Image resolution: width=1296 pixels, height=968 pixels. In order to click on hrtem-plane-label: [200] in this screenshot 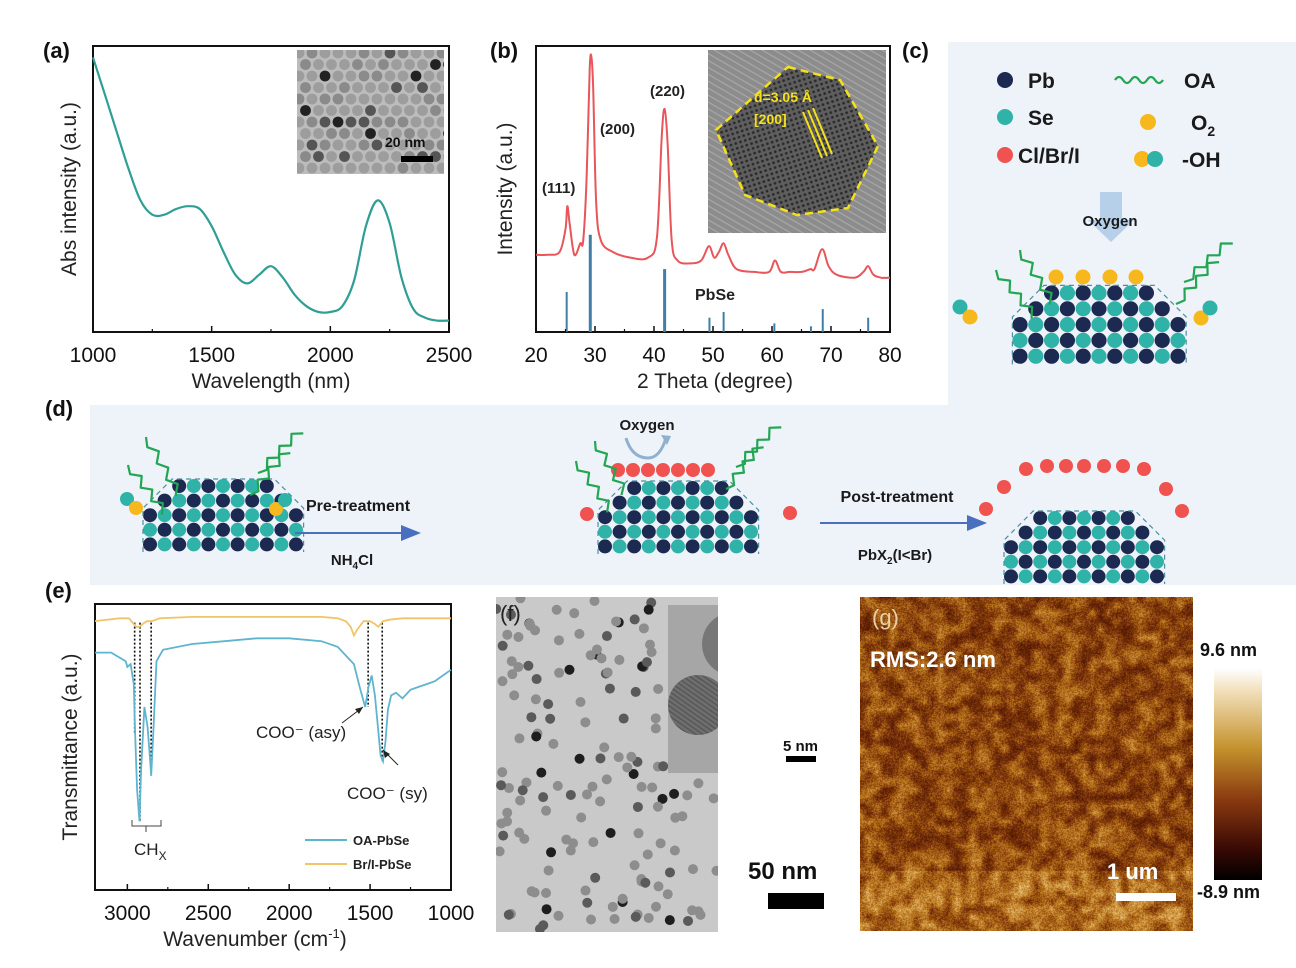, I will do `click(770, 119)`.